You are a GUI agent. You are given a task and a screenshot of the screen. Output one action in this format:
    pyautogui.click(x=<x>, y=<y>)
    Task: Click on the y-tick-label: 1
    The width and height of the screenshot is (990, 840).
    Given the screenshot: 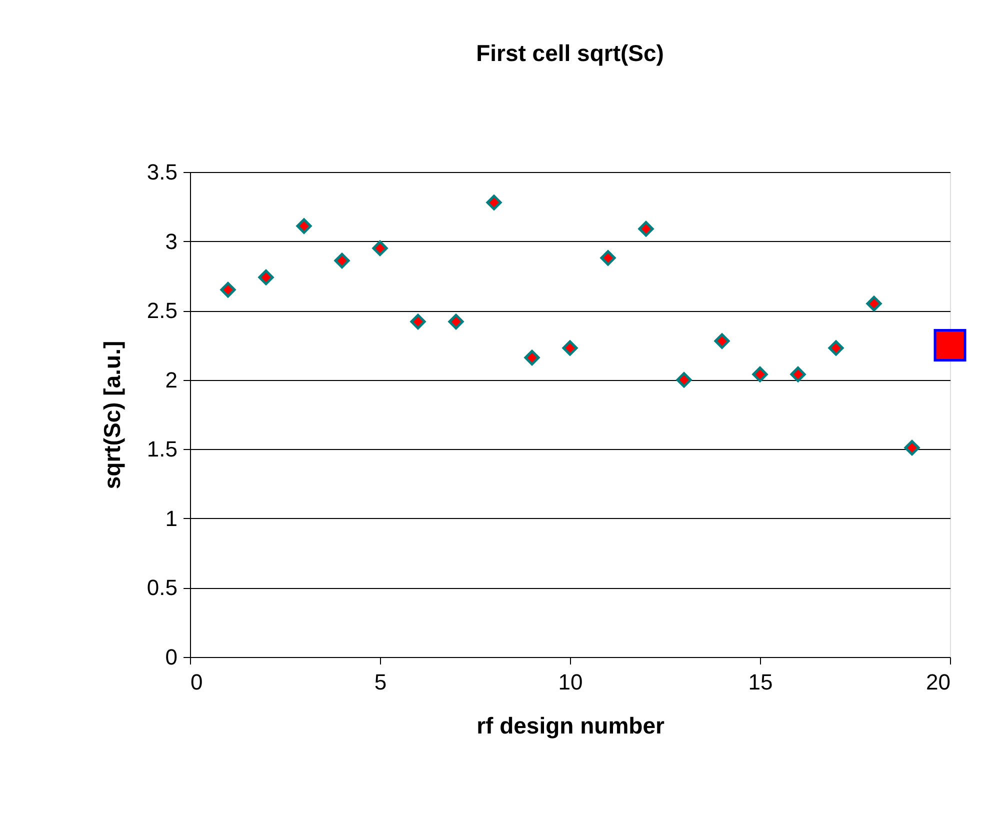 What is the action you would take?
    pyautogui.click(x=171, y=518)
    